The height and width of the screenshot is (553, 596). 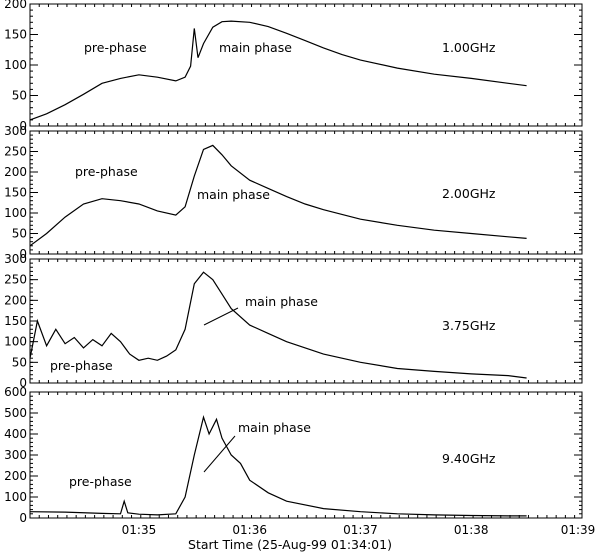 What do you see at coordinates (469, 47) in the screenshot?
I see `frequency-label: 1.00GHz` at bounding box center [469, 47].